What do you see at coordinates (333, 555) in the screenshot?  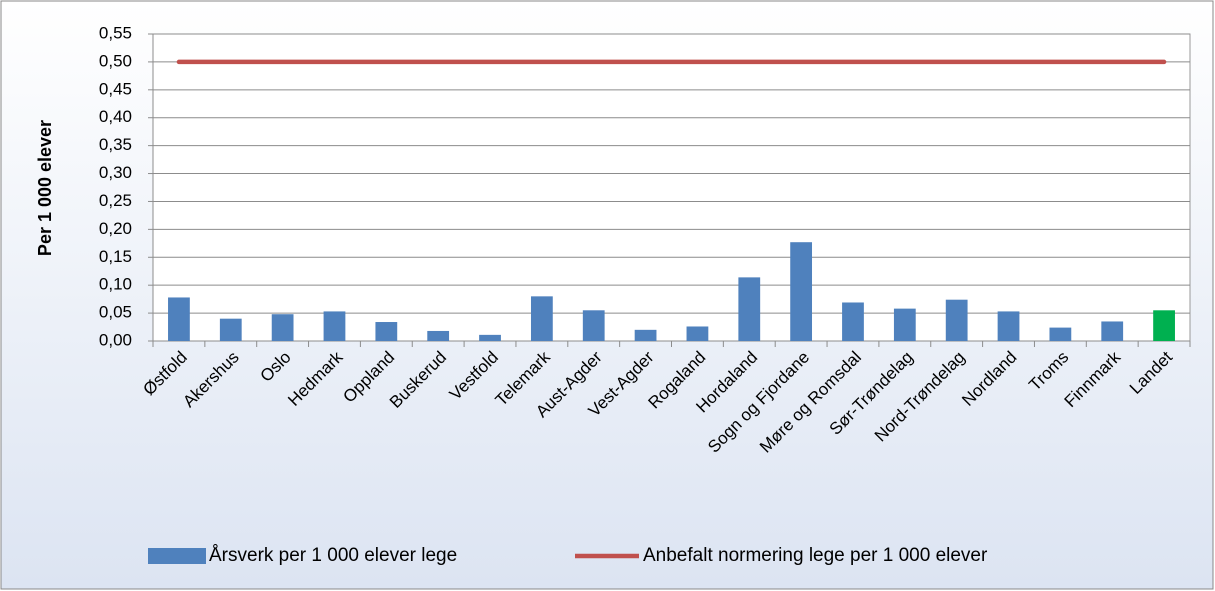 I see `legend-label: Årsverk per 1 000 elever lege` at bounding box center [333, 555].